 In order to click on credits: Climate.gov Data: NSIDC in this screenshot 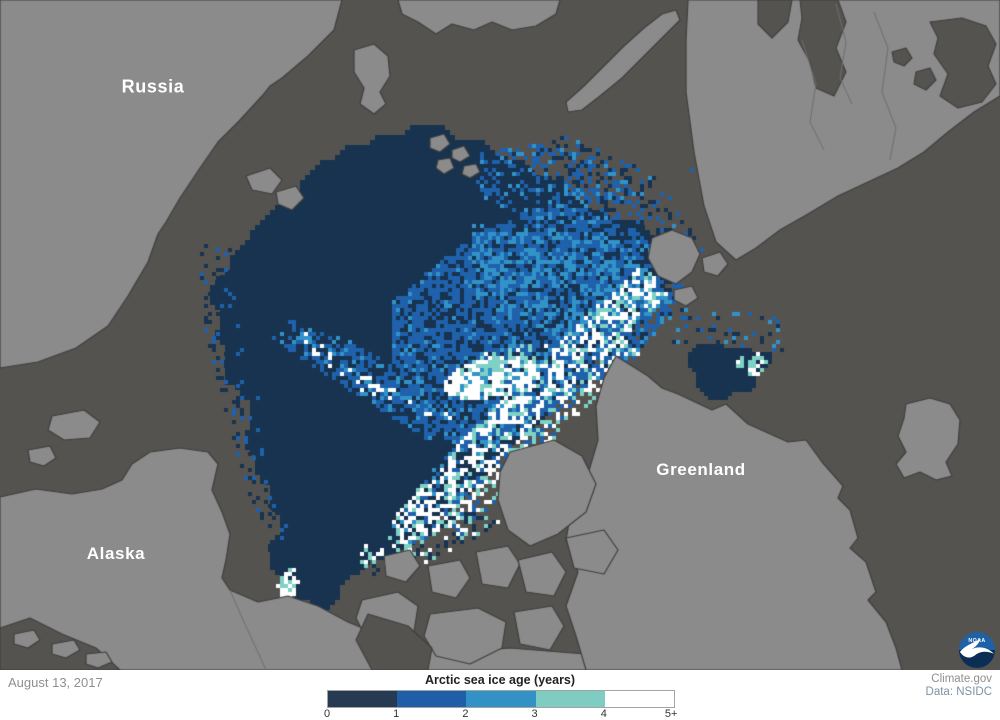, I will do `click(959, 685)`.